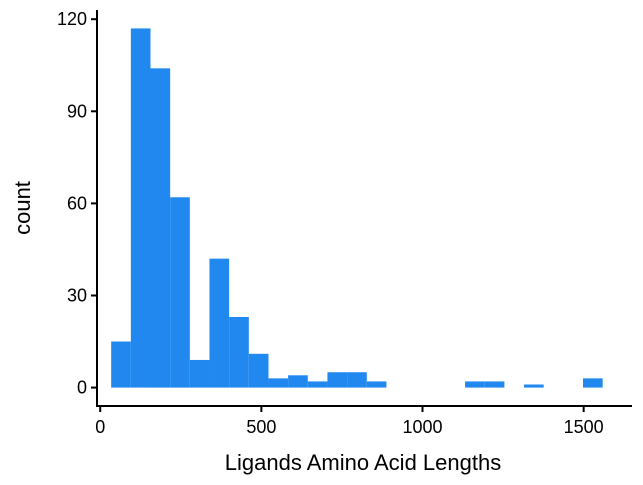  Describe the element at coordinates (72, 19) in the screenshot. I see `y-tick-label-4: 120` at that location.